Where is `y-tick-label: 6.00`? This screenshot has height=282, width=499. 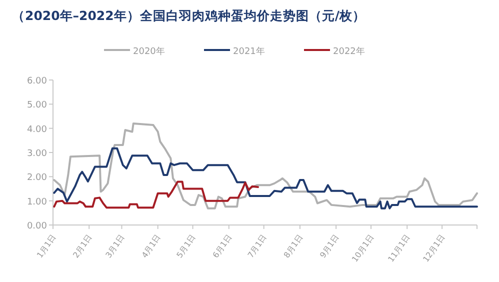
y-tick-label: 6.00 is located at coordinates (37, 81).